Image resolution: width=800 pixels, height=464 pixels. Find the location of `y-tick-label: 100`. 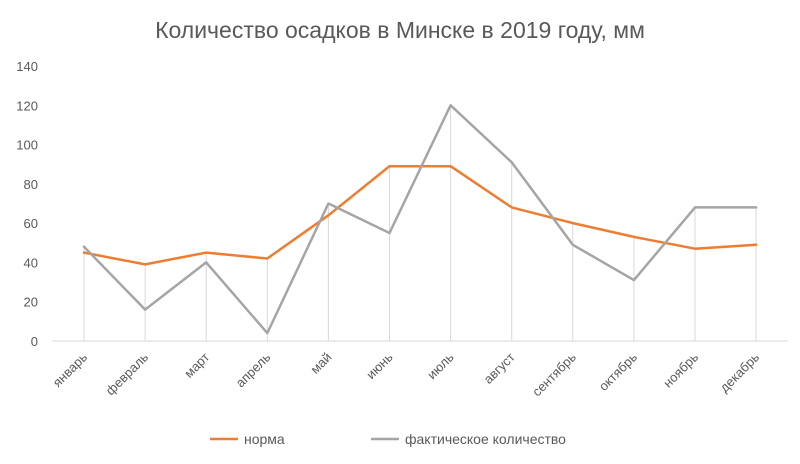

y-tick-label: 100 is located at coordinates (27, 145).